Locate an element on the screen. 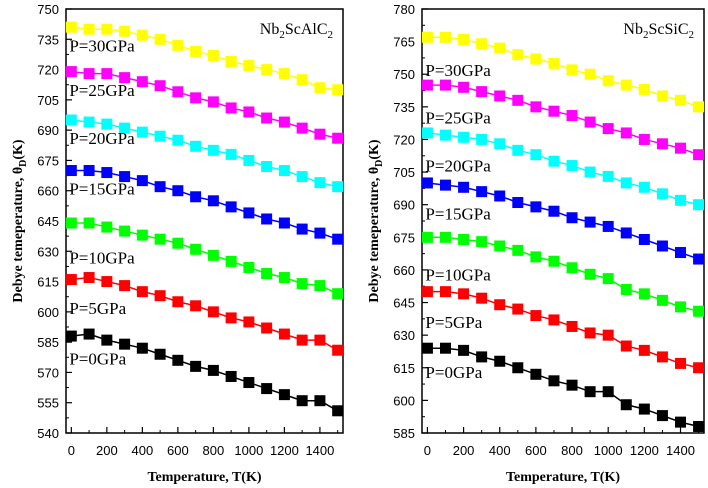 The height and width of the screenshot is (488, 708). series-p-20gpa: P=20GPa is located at coordinates (204, 153).